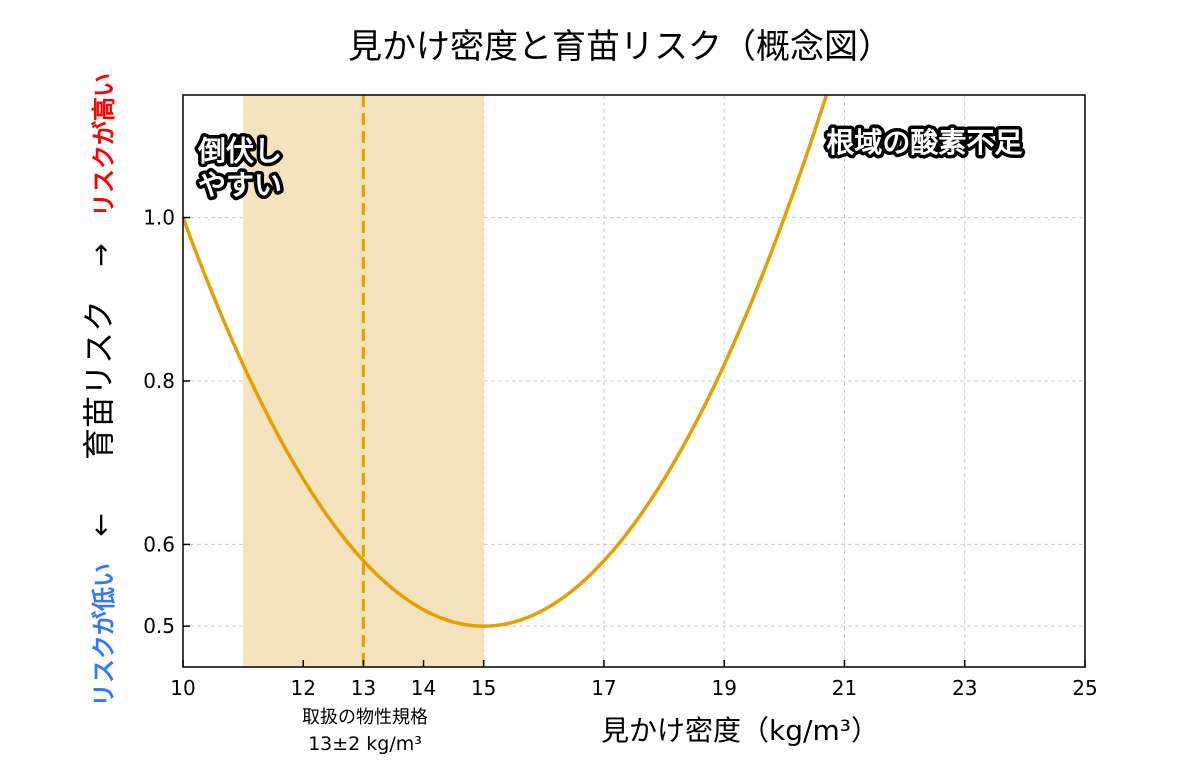 The height and width of the screenshot is (775, 1200). Describe the element at coordinates (159, 218) in the screenshot. I see `y-tick-label: 1.0` at that location.